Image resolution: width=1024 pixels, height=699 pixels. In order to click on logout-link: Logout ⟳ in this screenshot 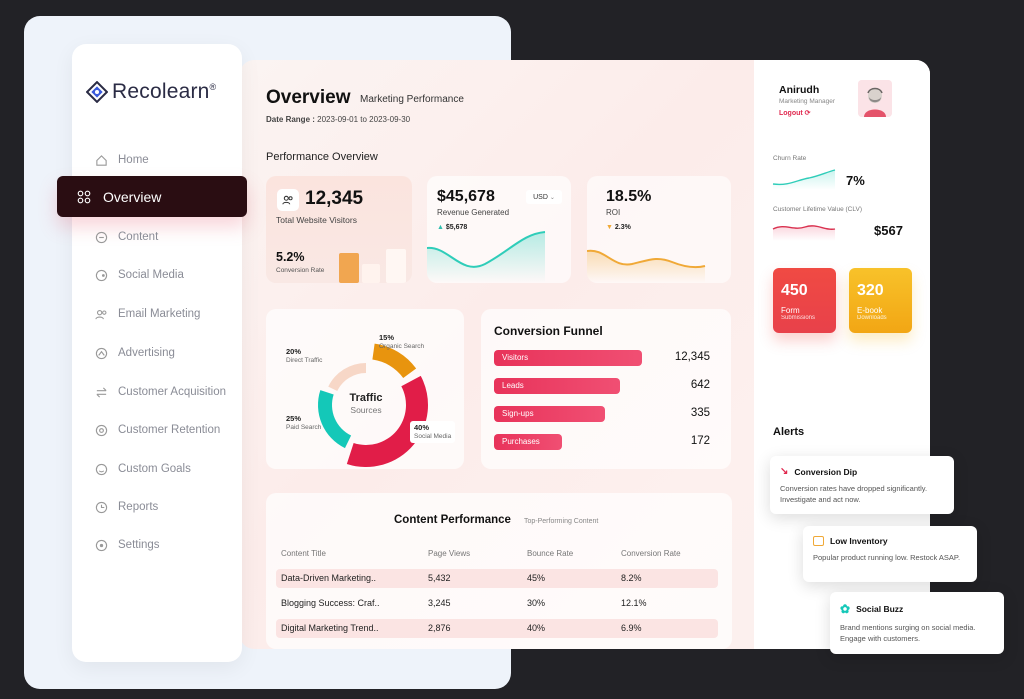, I will do `click(795, 113)`.